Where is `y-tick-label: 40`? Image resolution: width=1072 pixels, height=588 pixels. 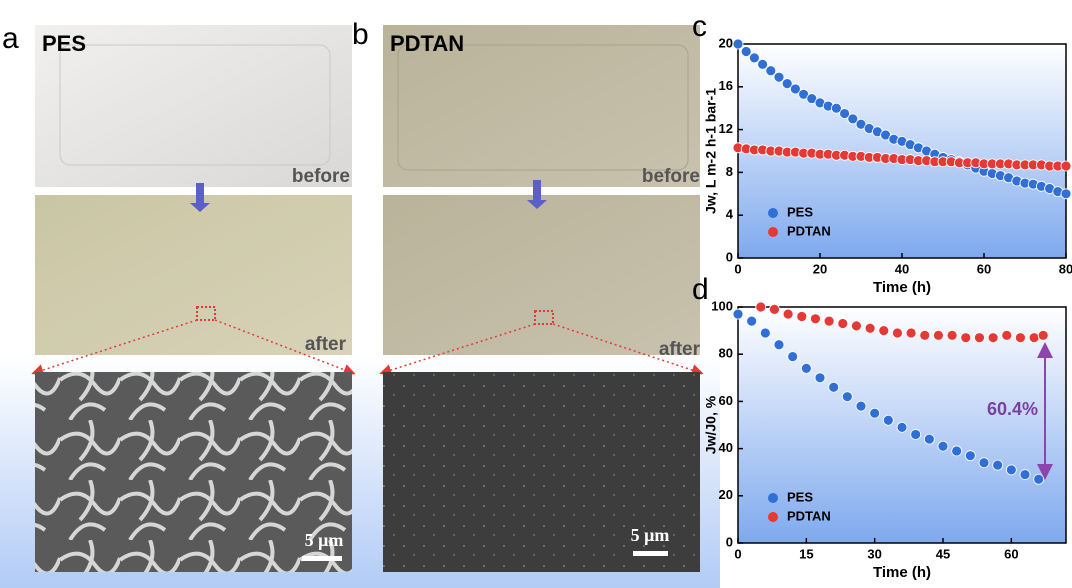
y-tick-label: 40 is located at coordinates (726, 447).